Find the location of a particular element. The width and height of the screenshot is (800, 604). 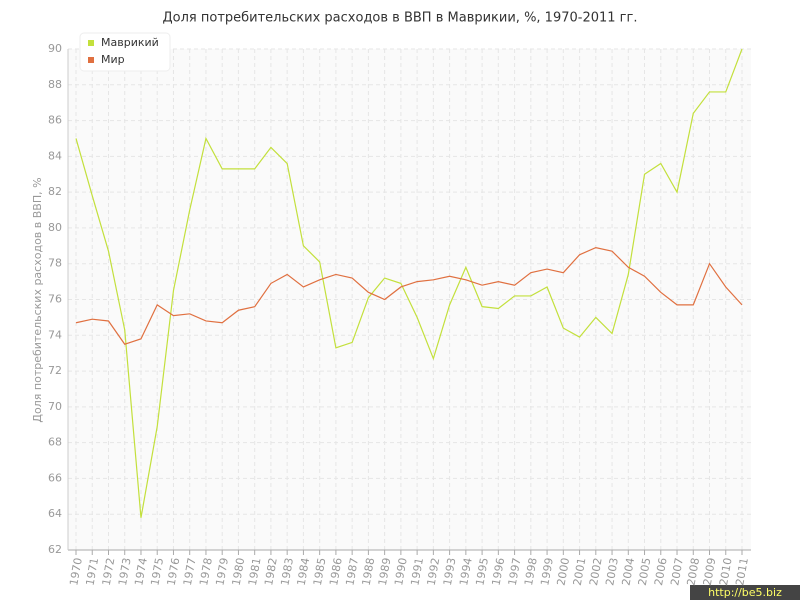

x-tick-label: 2004 is located at coordinates (629, 572).